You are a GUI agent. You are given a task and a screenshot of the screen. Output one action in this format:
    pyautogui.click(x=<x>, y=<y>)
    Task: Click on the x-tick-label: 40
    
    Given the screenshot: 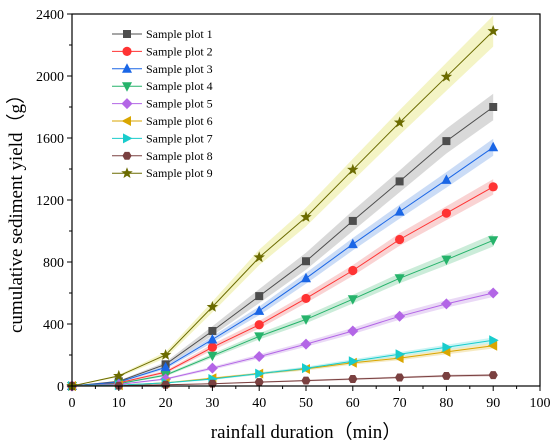 What is the action you would take?
    pyautogui.click(x=259, y=403)
    